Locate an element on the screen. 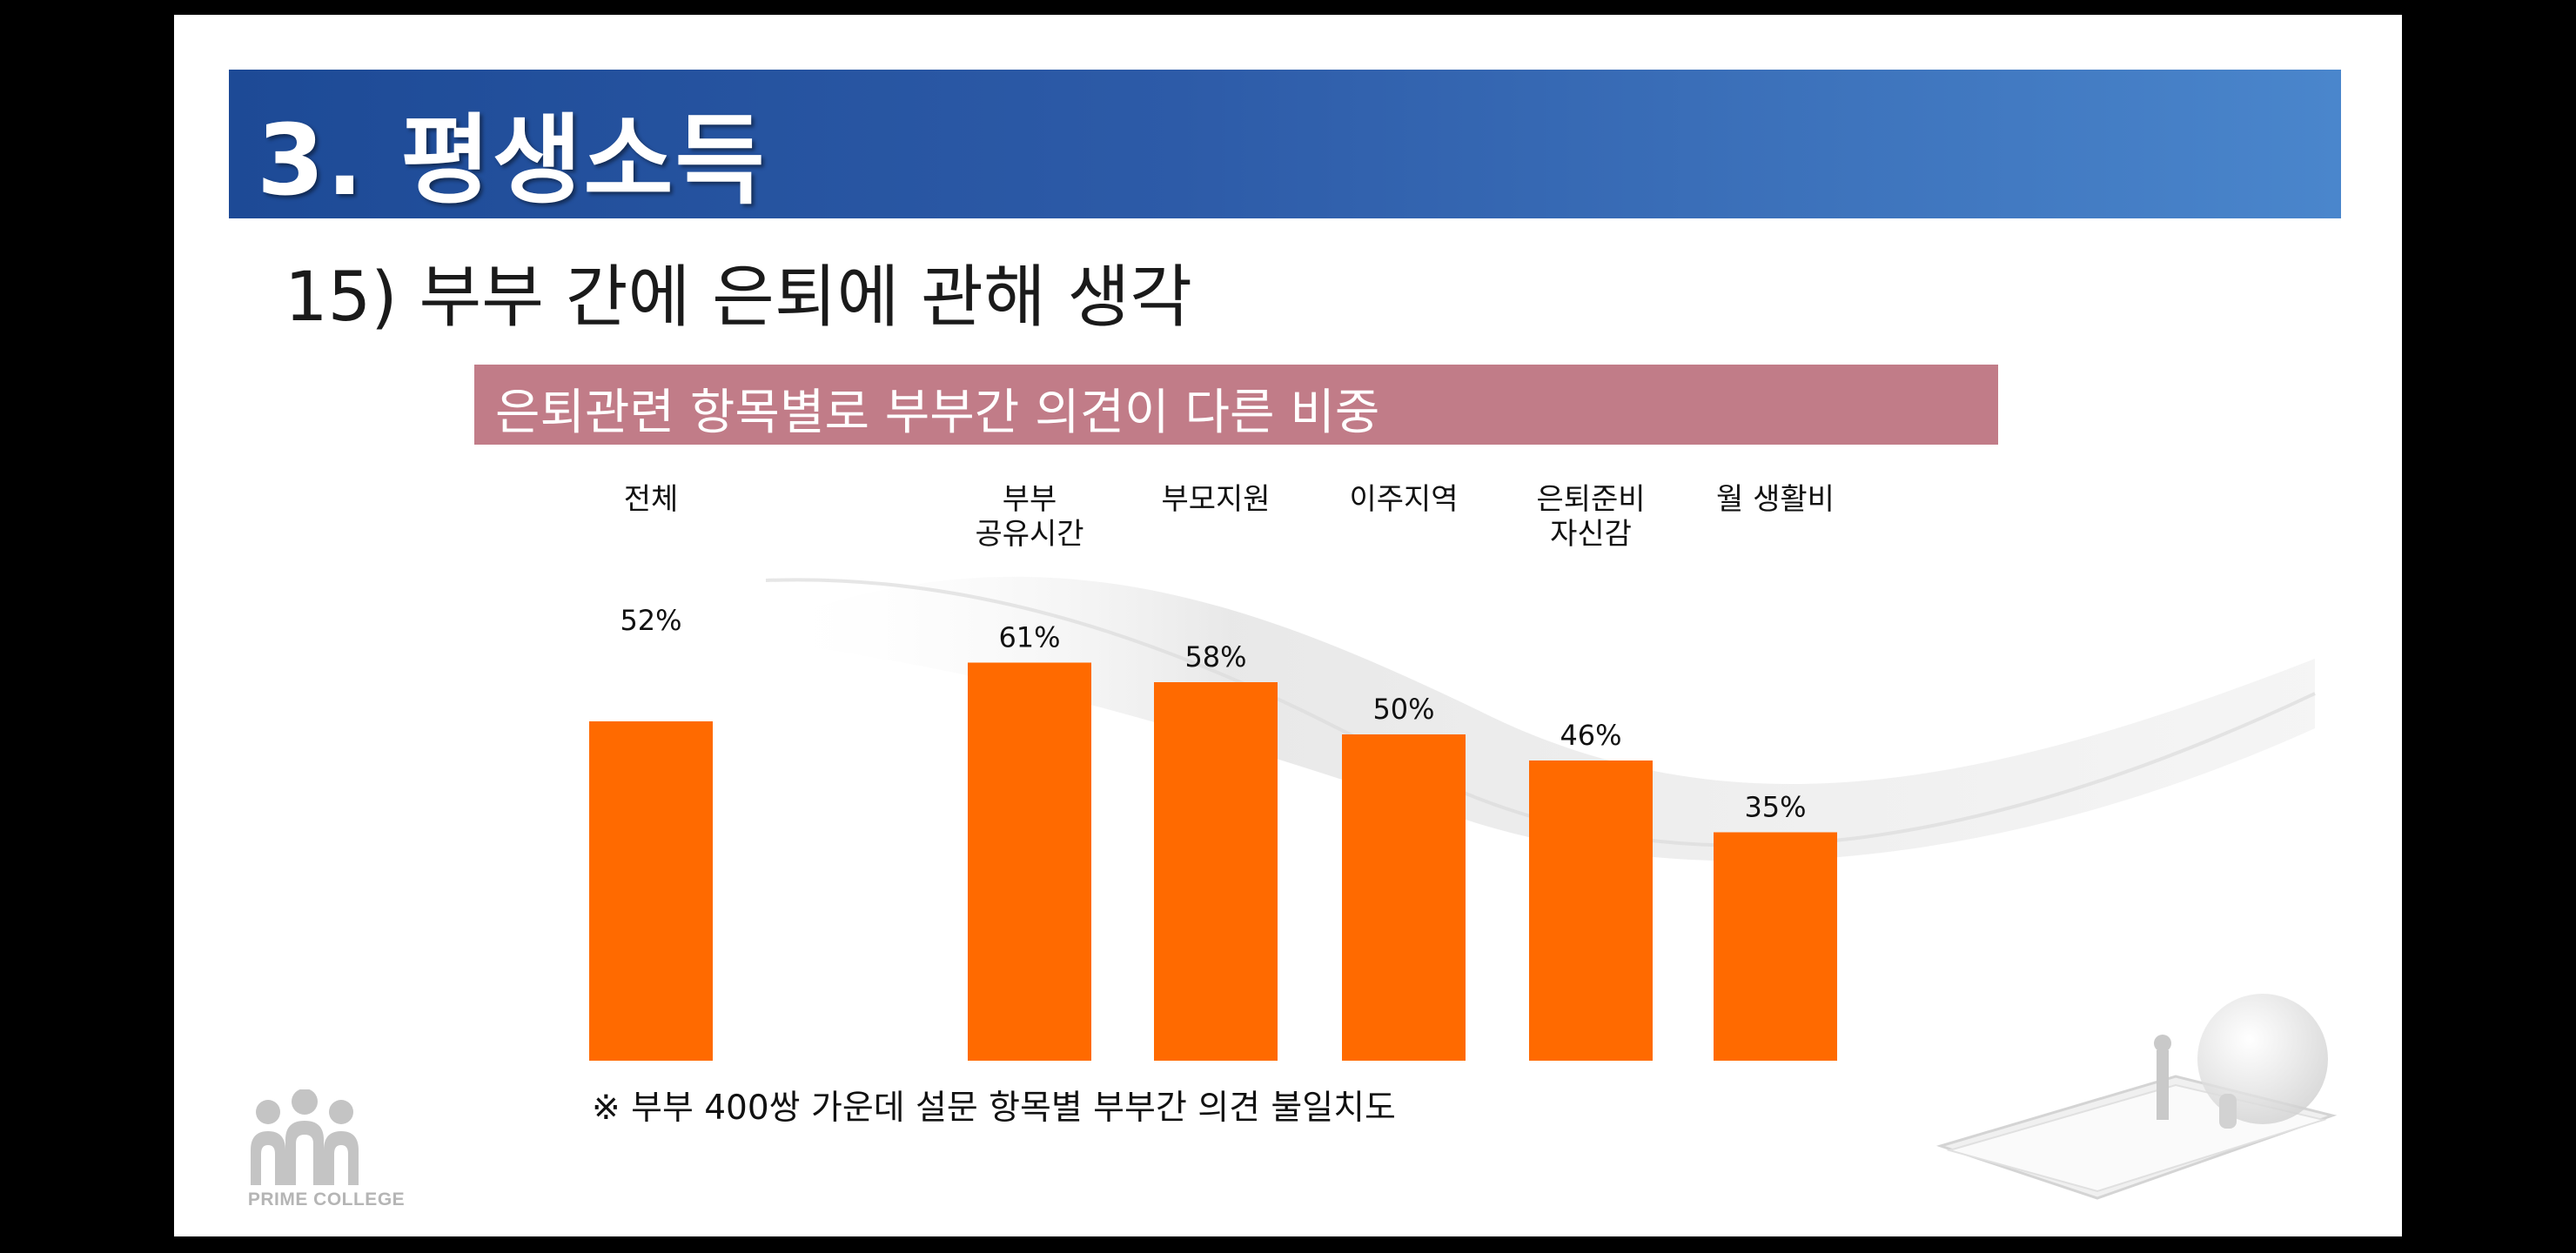 This screenshot has width=2576, height=1253. chart-title-banner: 은퇴관련 항목별로 부부간 의견이 다른 비중 is located at coordinates (1236, 405).